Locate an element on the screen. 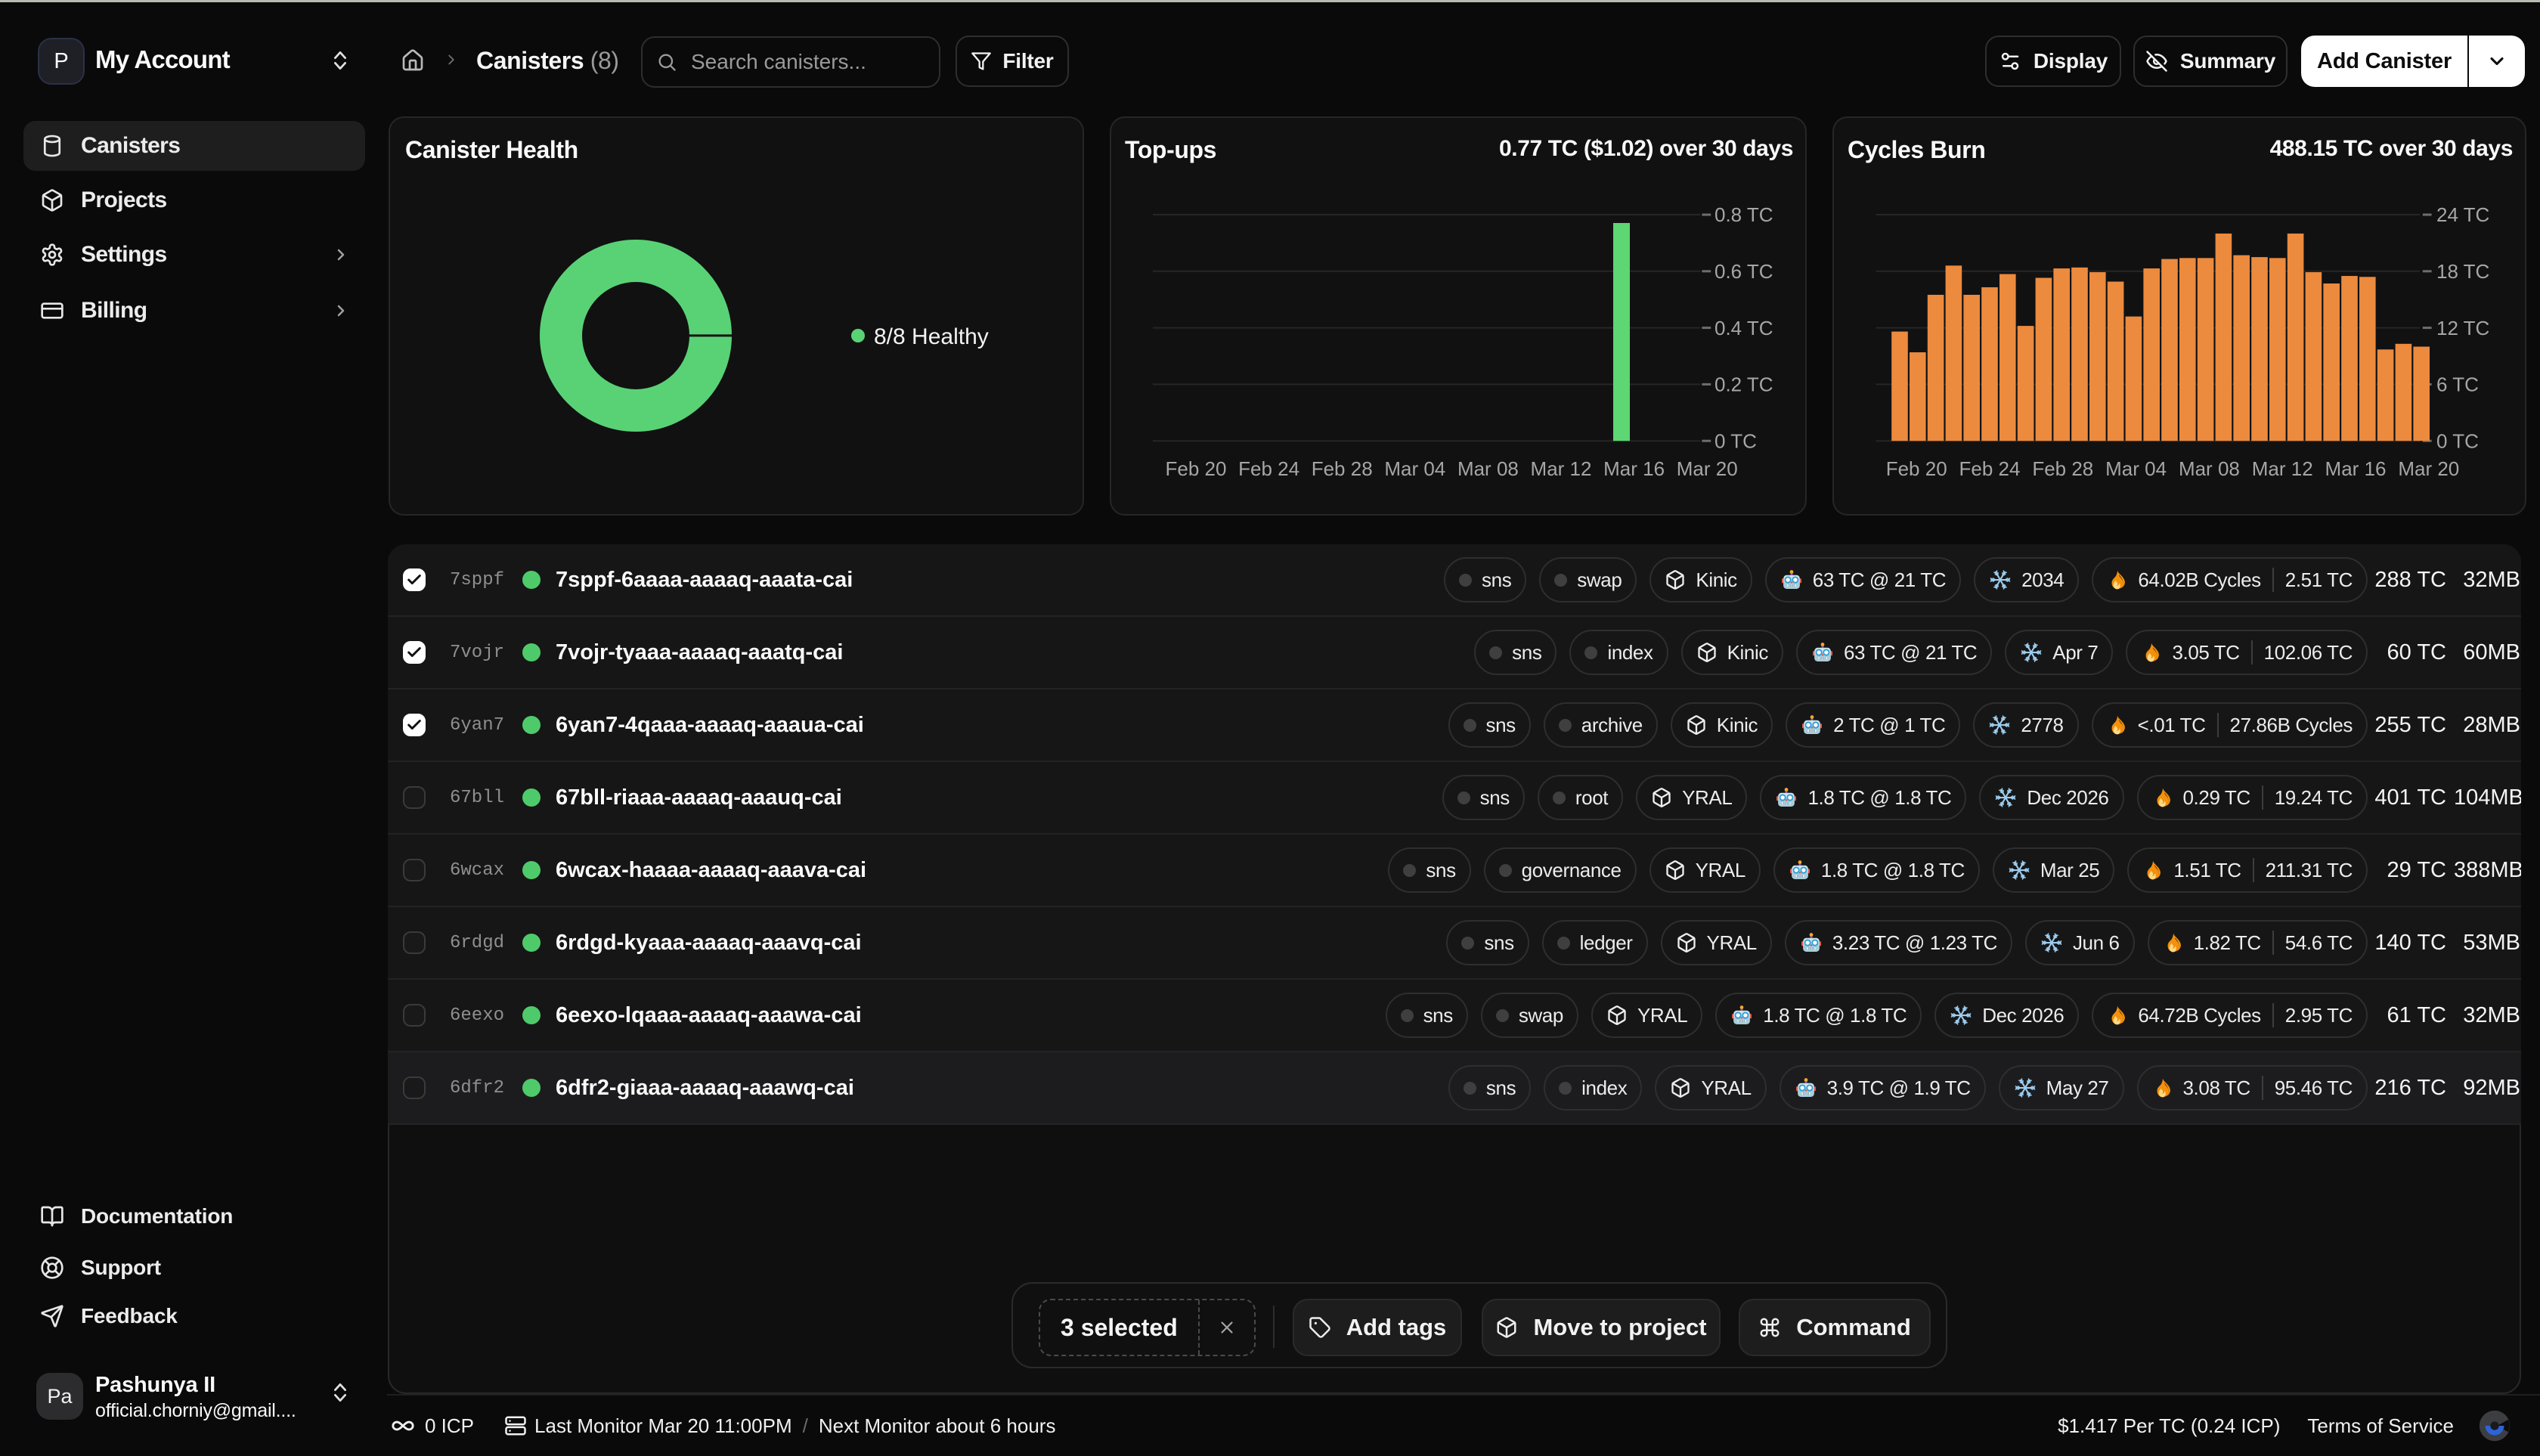 This screenshot has height=1456, width=2540. svg-text: 0.8 TC is located at coordinates (1744, 215).